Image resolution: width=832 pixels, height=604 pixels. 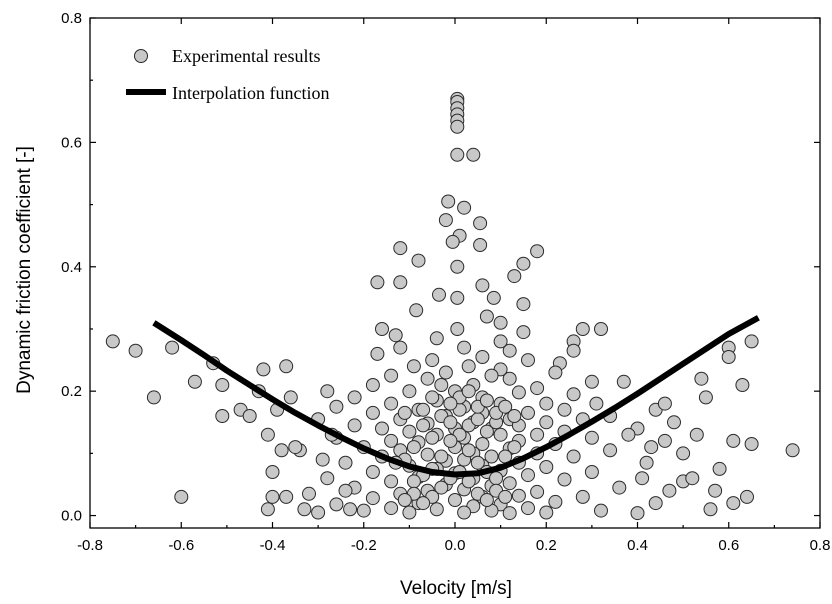 What do you see at coordinates (71, 18) in the screenshot?
I see `y-tick-label: 0.8` at bounding box center [71, 18].